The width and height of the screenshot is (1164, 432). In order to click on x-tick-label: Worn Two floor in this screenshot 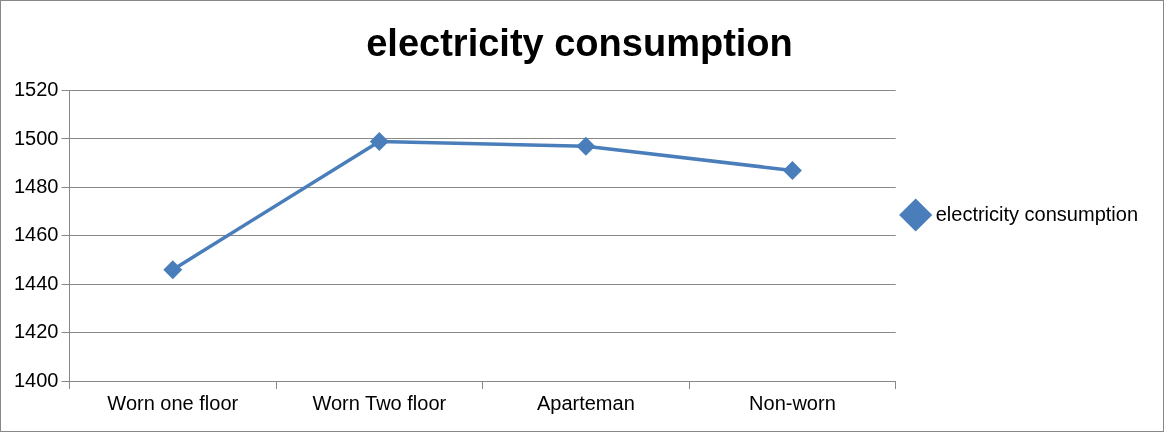, I will do `click(379, 402)`.